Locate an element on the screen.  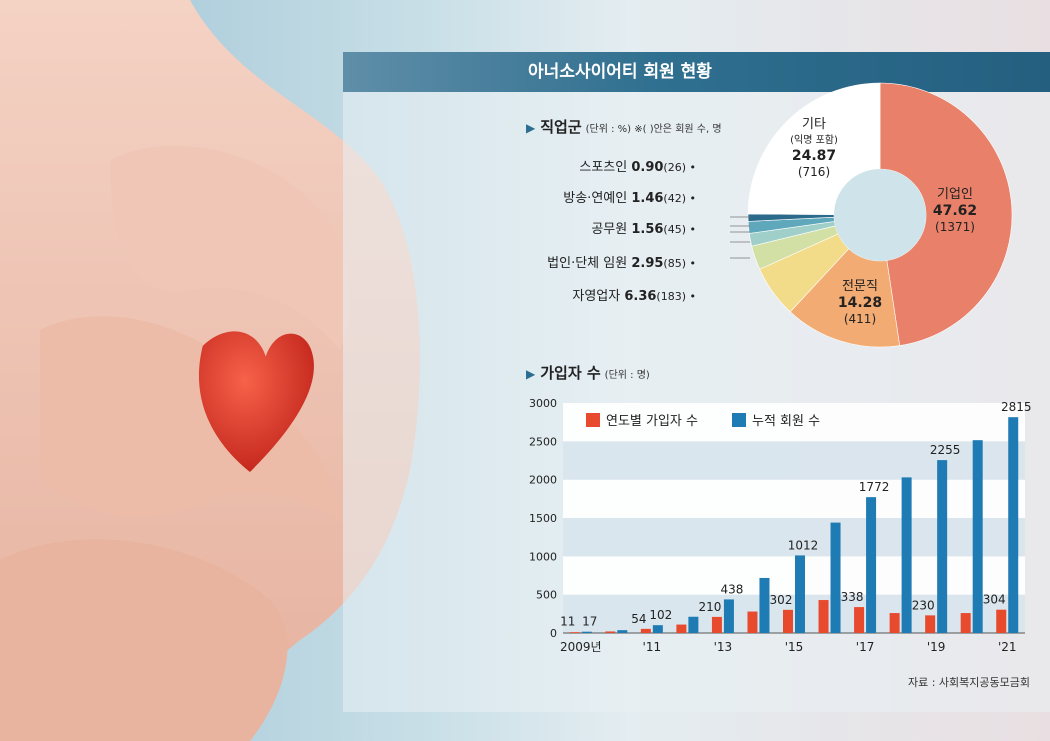
occupation-label-count: (183) • is located at coordinates (676, 296).